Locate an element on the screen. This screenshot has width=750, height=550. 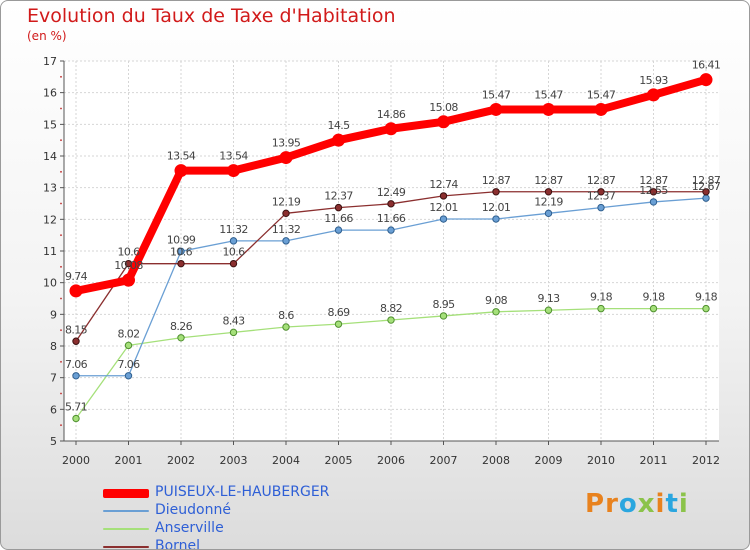
y-tick-label: 12 is located at coordinates (50, 219).